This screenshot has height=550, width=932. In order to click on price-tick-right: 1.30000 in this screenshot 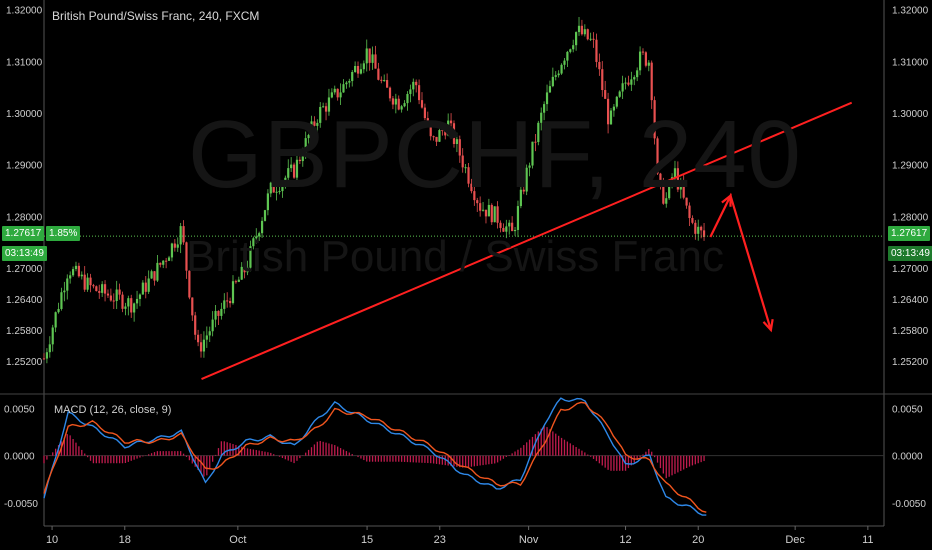, I will do `click(910, 114)`.